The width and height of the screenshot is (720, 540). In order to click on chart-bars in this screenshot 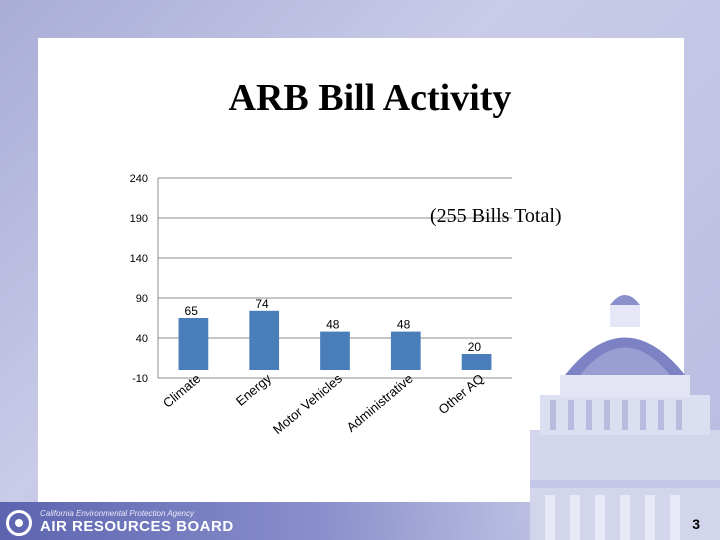, I will do `click(335, 340)`.